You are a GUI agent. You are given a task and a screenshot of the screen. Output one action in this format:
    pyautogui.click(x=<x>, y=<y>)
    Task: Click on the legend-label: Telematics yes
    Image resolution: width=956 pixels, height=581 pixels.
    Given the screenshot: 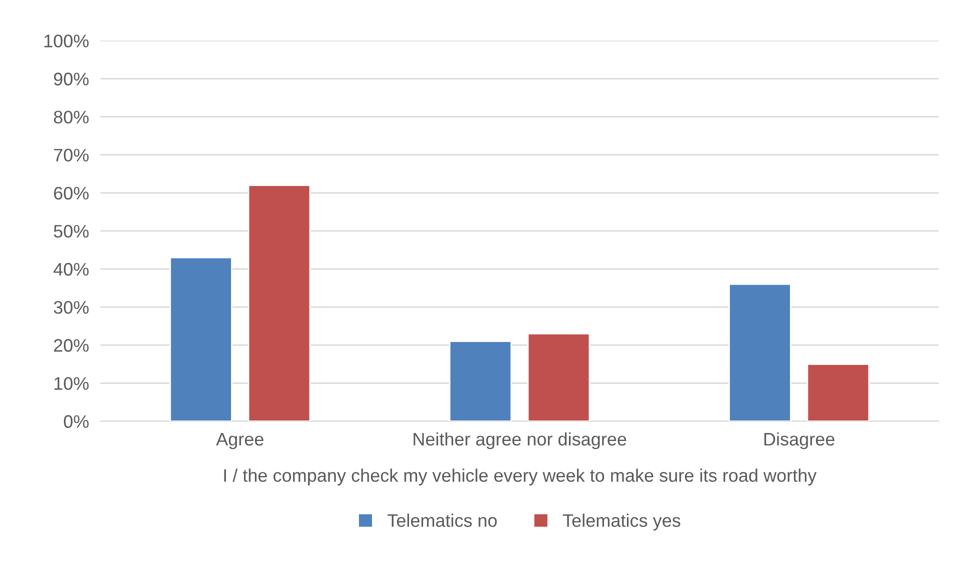 What is the action you would take?
    pyautogui.click(x=621, y=522)
    